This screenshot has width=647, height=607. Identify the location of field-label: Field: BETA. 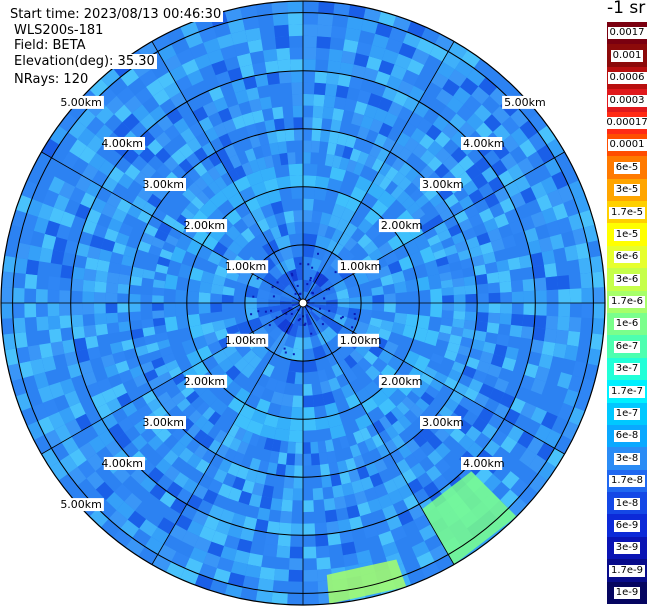
(50, 45).